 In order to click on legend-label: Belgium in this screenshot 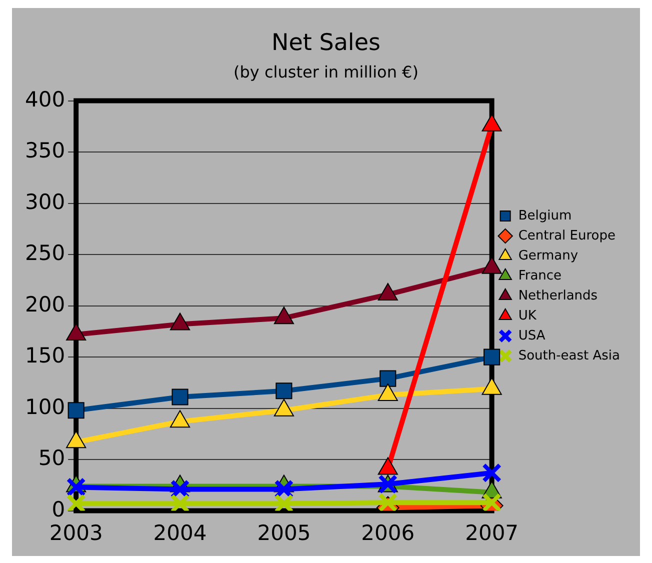, I will do `click(545, 216)`.